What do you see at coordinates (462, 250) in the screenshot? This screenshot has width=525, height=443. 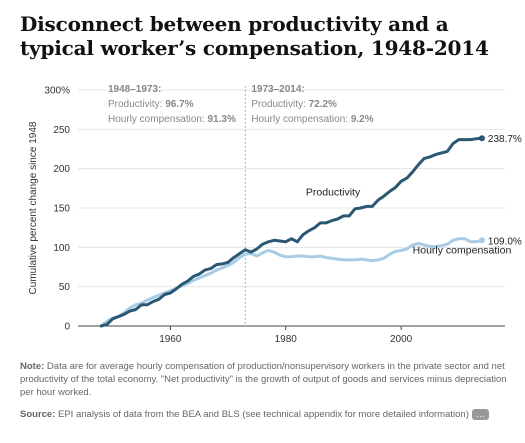 I see `series-name-hourly-compensation: Hourly compensation` at bounding box center [462, 250].